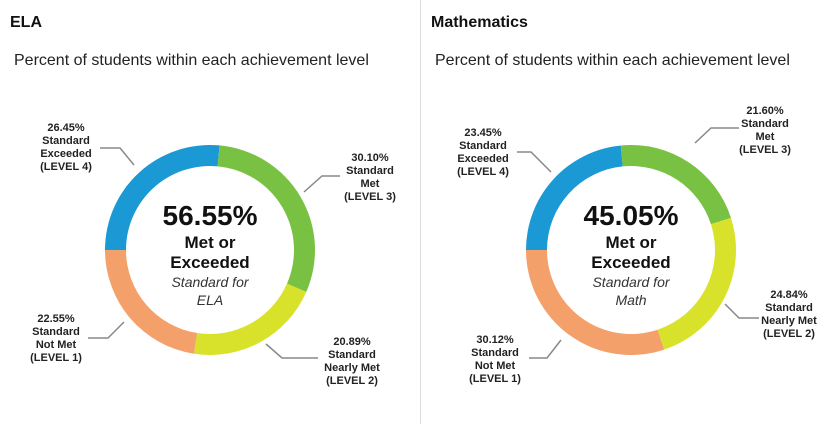 This screenshot has height=424, width=840. I want to click on slice-label: 23.45% Standard Exceeded (LEVEL 4), so click(483, 152).